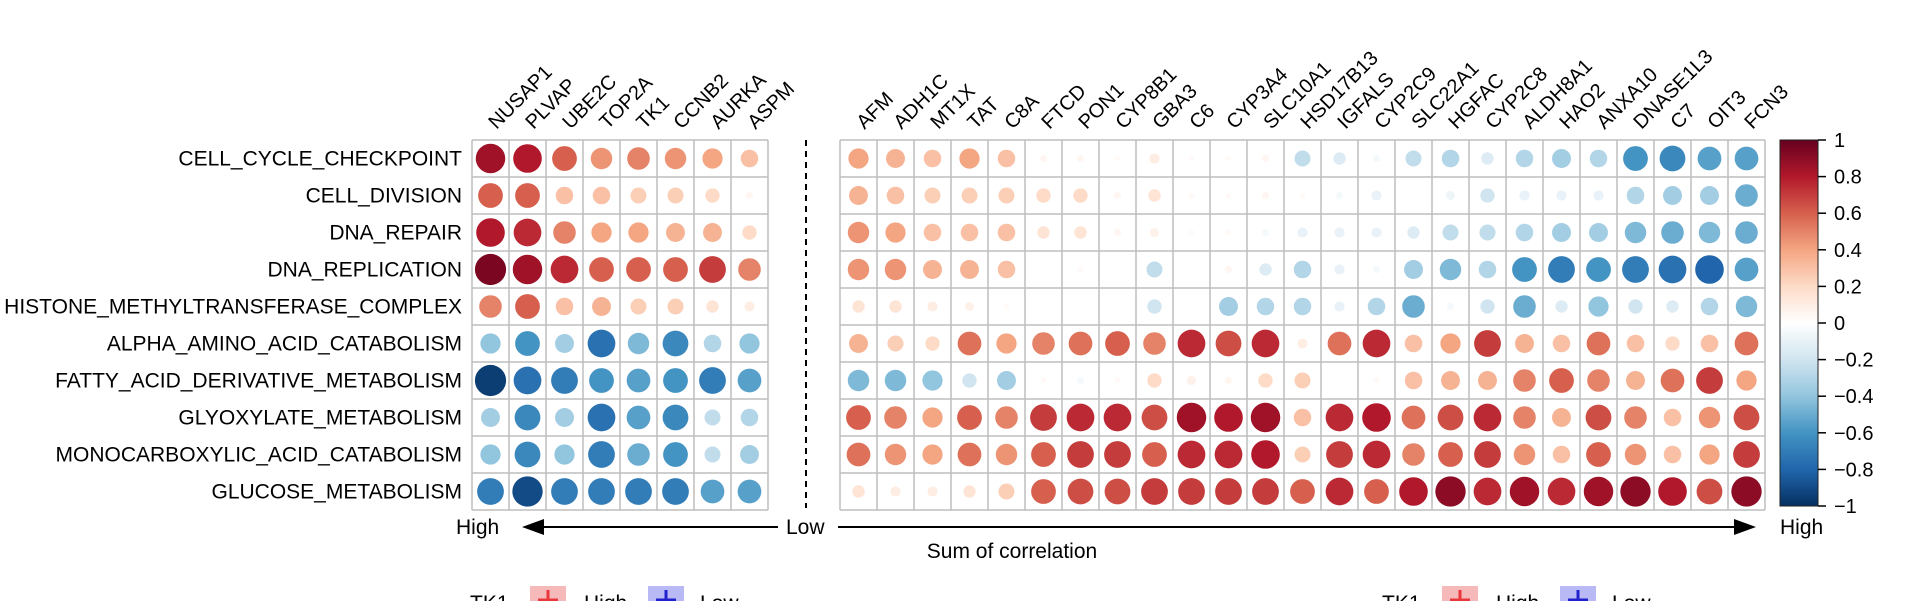 Image resolution: width=1920 pixels, height=601 pixels. Describe the element at coordinates (675, 417) in the screenshot. I see `cell-glyoxylate-metabolism-ccnb2` at that location.